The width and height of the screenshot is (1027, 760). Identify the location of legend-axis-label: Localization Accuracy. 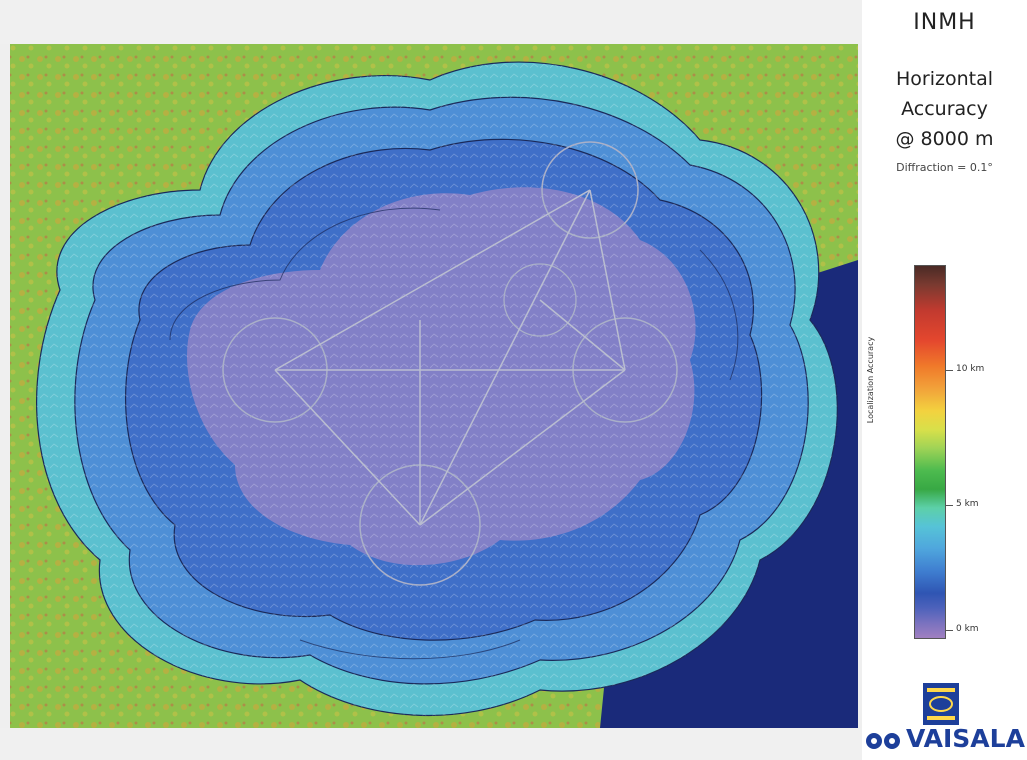
(870, 380).